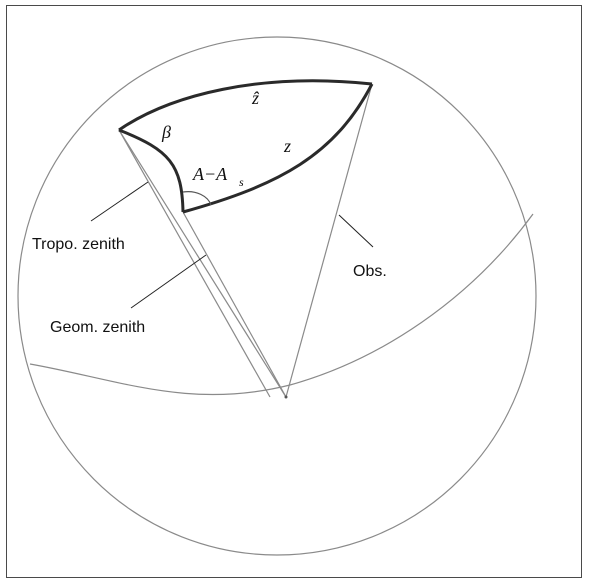  Describe the element at coordinates (255, 98) in the screenshot. I see `label-zhat: ẑ` at that location.